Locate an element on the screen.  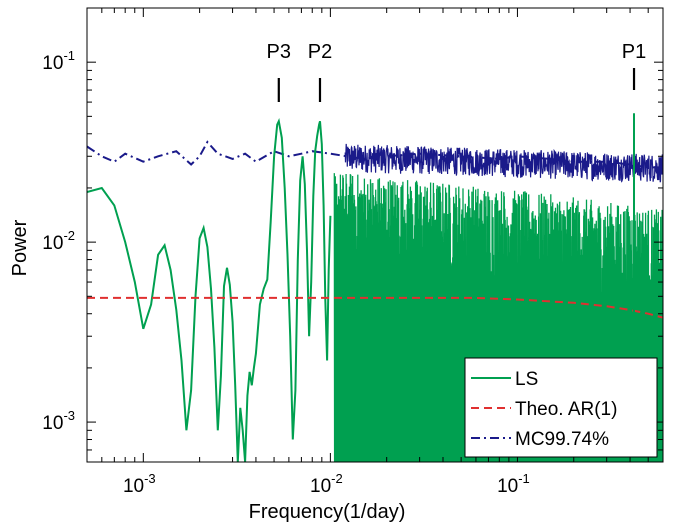
peak-label-p2: P2 is located at coordinates (320, 52).